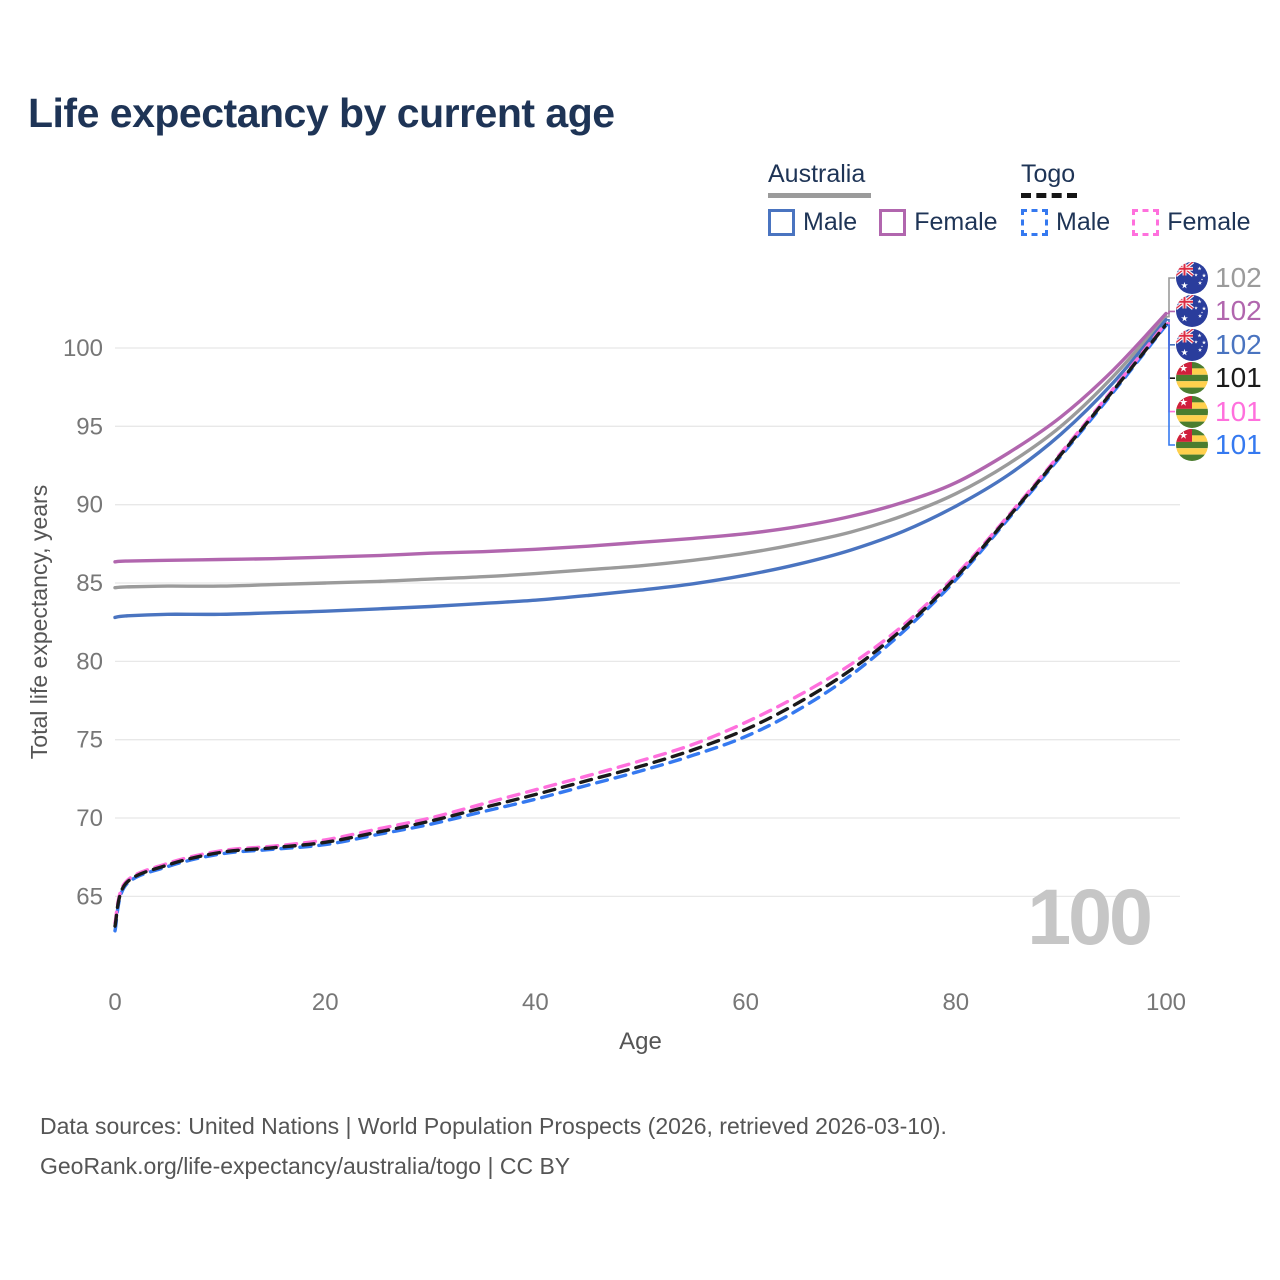 Image resolution: width=1280 pixels, height=1280 pixels. I want to click on x-tick-label-20: 20, so click(325, 1002).